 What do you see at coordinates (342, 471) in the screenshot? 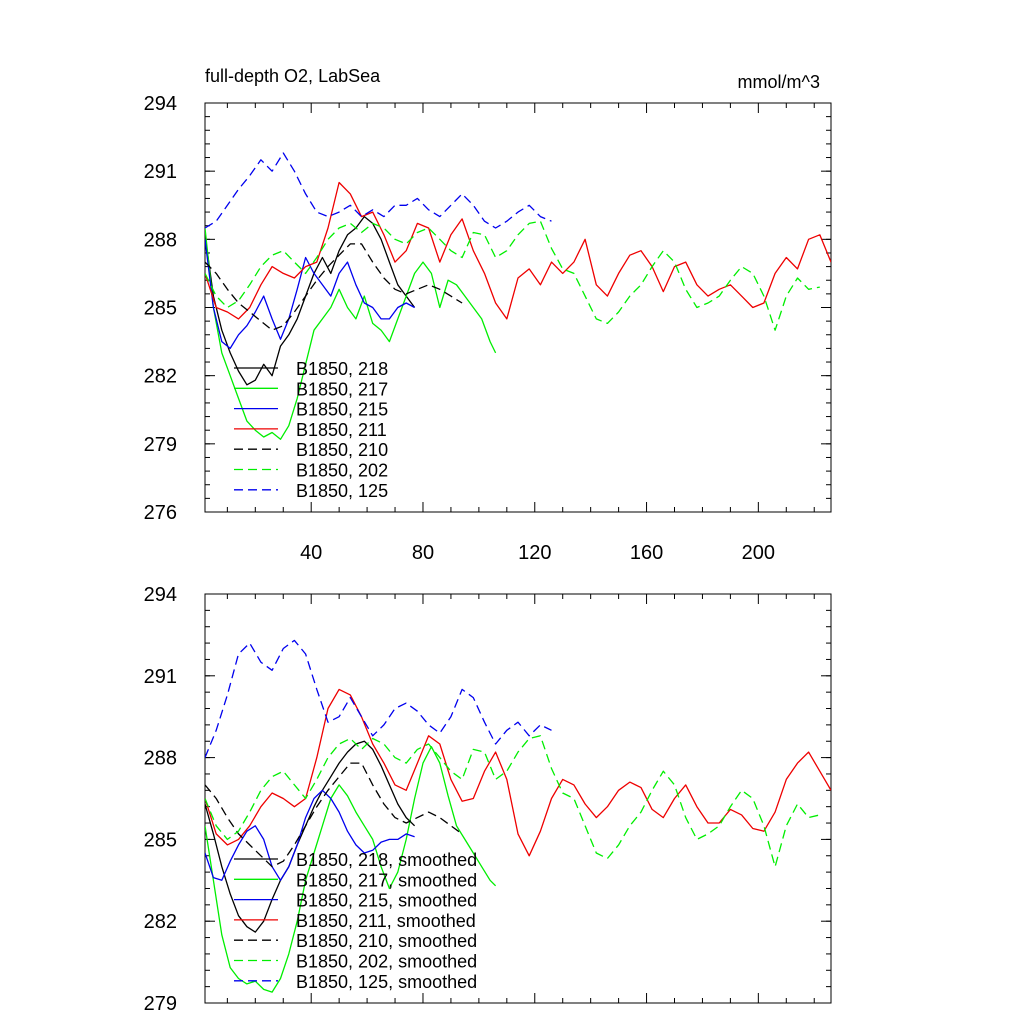
I see `legend-label-5: B1850, 202` at bounding box center [342, 471].